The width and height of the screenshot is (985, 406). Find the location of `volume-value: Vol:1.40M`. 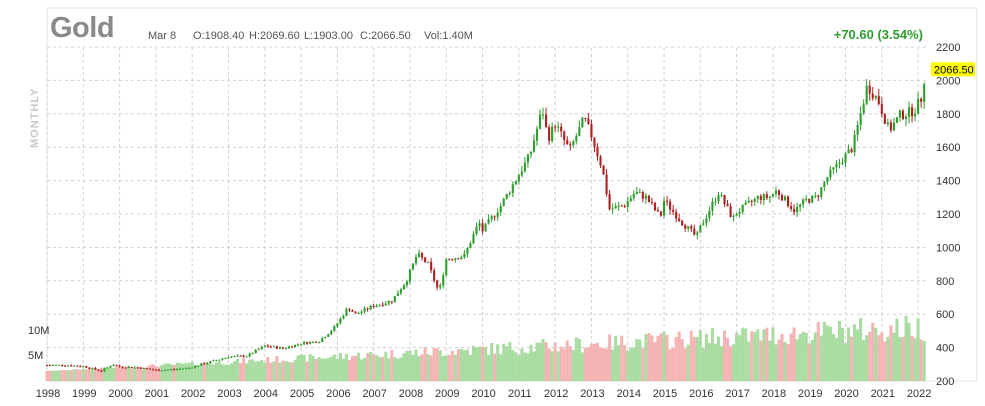

volume-value: Vol:1.40M is located at coordinates (448, 36).